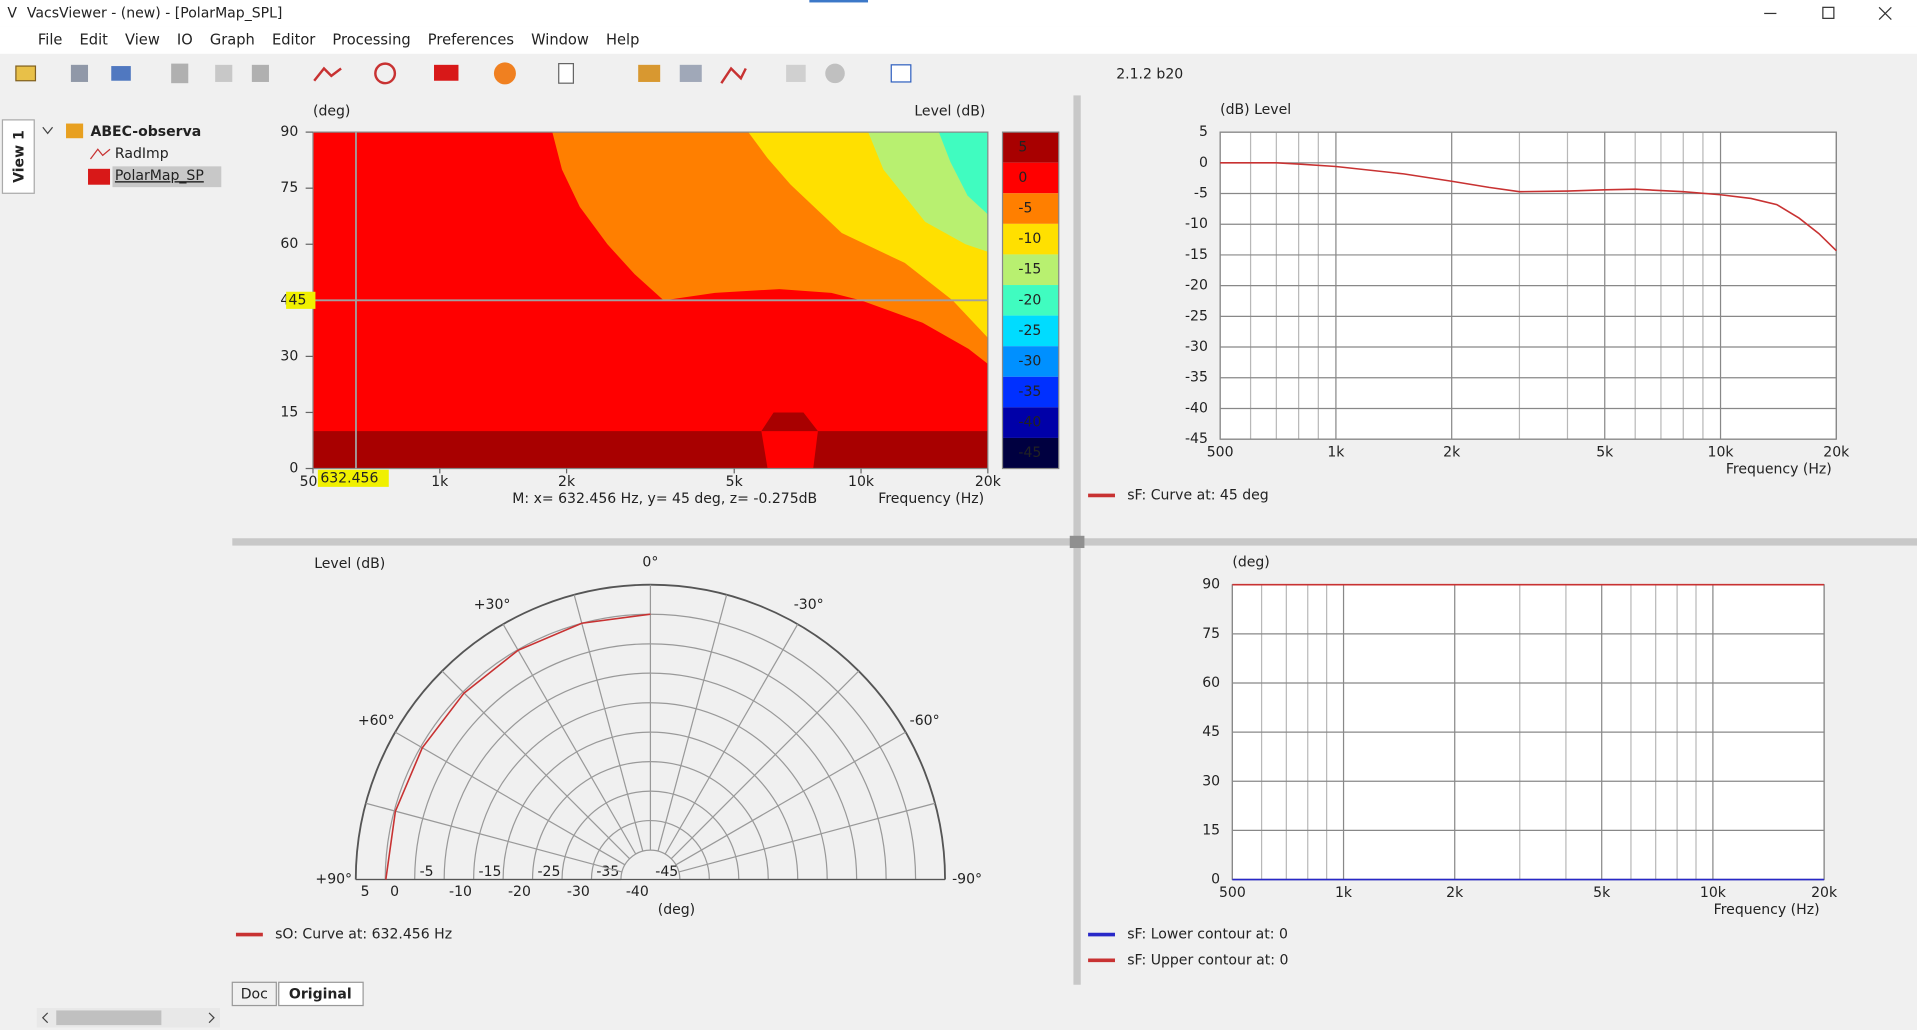 The height and width of the screenshot is (1030, 1917). Describe the element at coordinates (224, 73) in the screenshot. I see `copy-icon` at that location.